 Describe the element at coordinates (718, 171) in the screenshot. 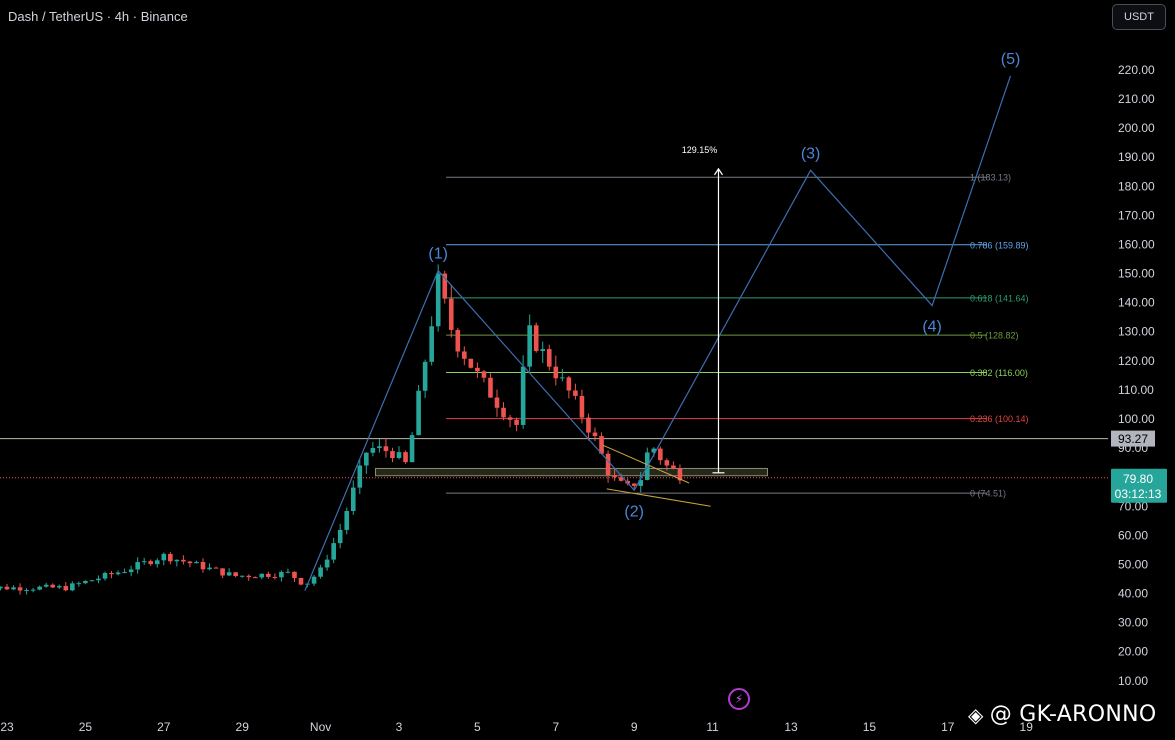

I see `measure-arrow-head` at that location.